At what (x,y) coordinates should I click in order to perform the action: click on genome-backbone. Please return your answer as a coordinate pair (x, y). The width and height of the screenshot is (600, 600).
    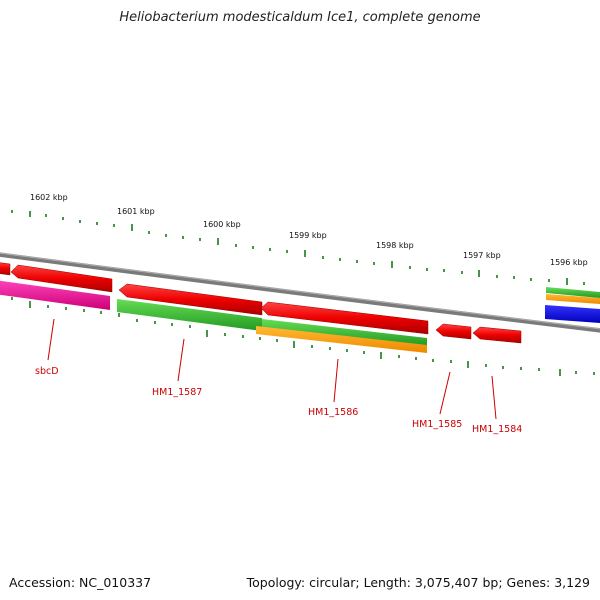
    Looking at the image, I should click on (300, 292).